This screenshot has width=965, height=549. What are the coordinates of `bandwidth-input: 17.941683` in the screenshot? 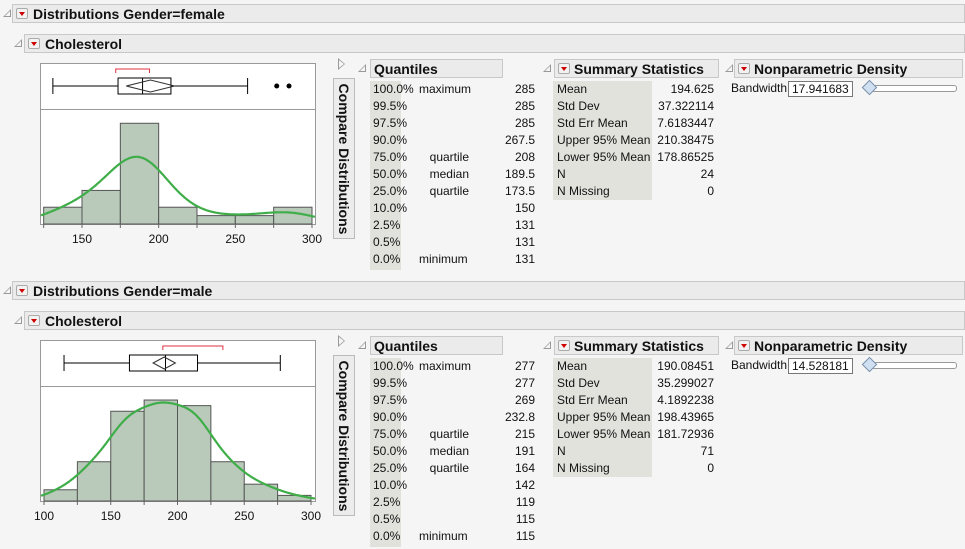 It's located at (820, 89).